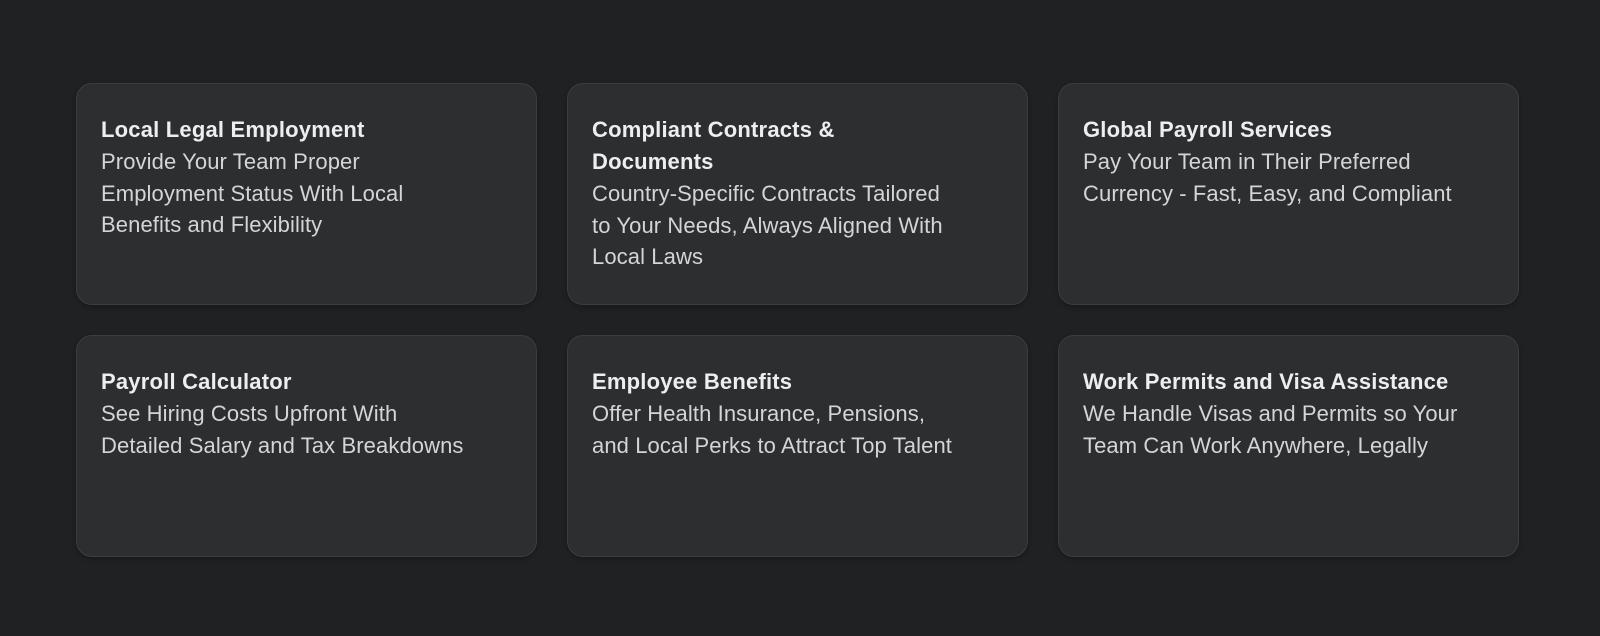 The width and height of the screenshot is (1600, 636). Describe the element at coordinates (196, 381) in the screenshot. I see `card-title: Payroll Calculator` at that location.